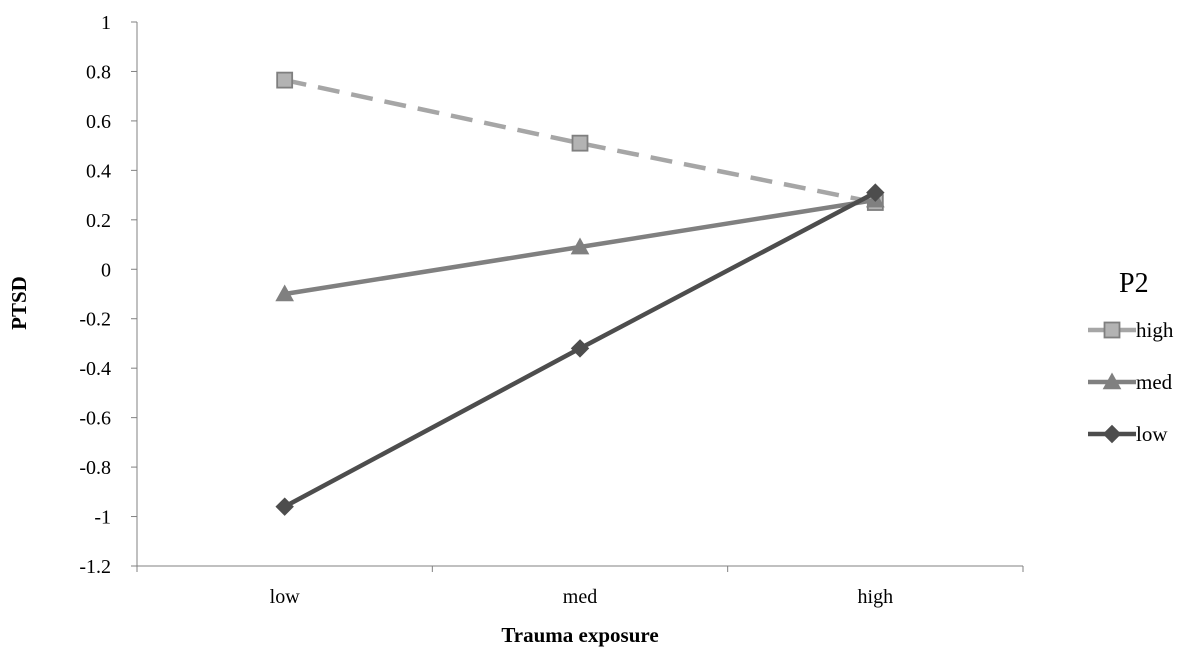  What do you see at coordinates (106, 270) in the screenshot?
I see `y-tick-label: 0` at bounding box center [106, 270].